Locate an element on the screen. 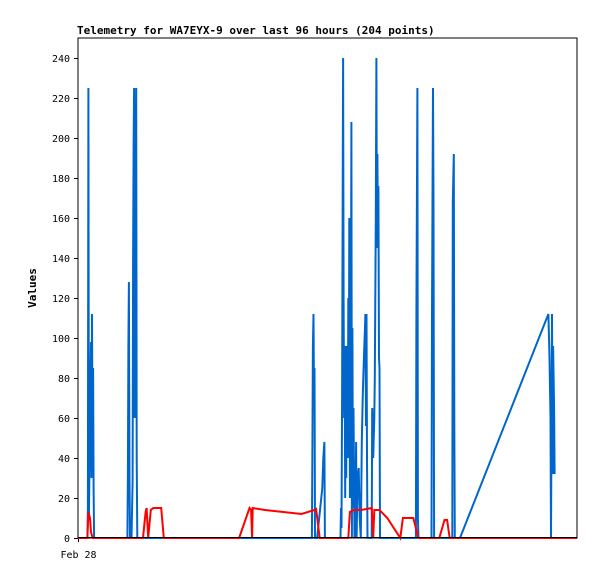 This screenshot has height=579, width=597. y-tick-label: 200 is located at coordinates (61, 139).